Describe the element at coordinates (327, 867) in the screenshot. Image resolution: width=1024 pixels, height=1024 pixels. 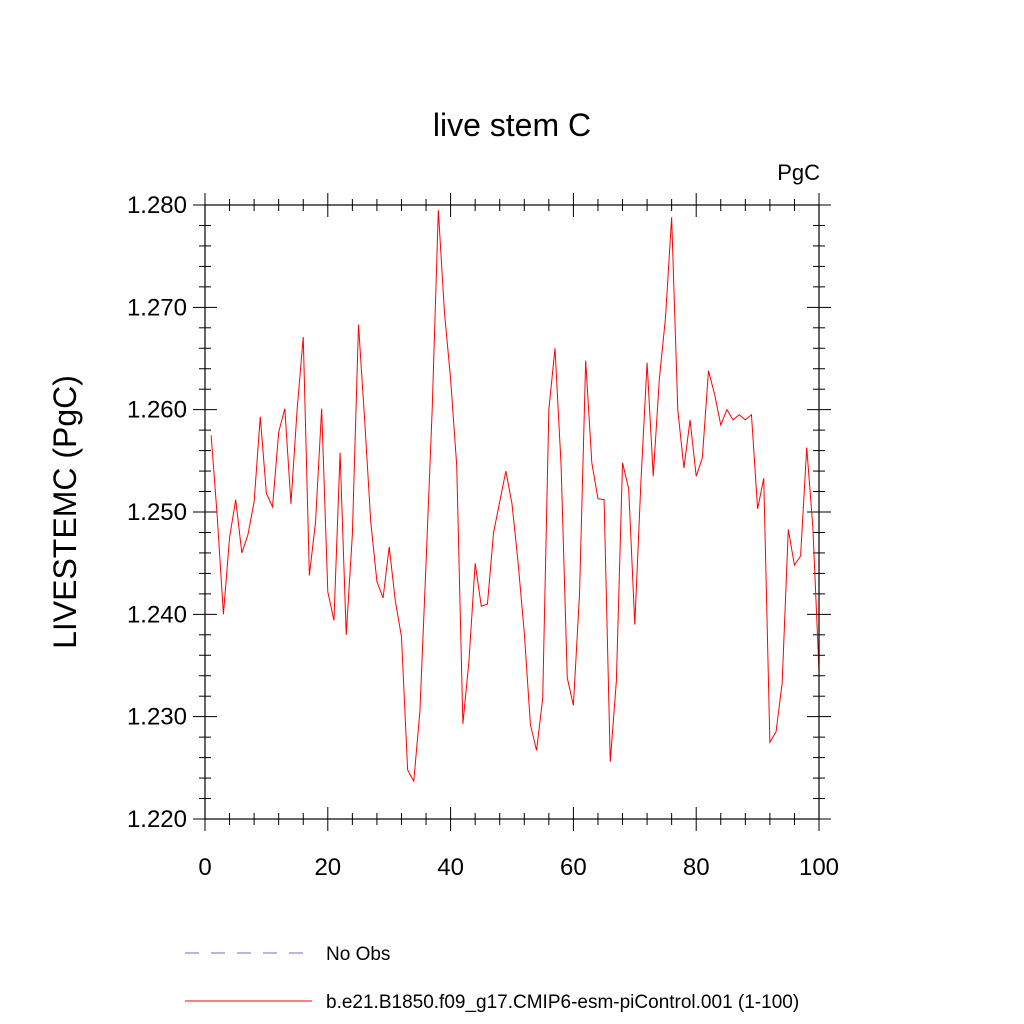
I see `x-tick-label: 20` at that location.